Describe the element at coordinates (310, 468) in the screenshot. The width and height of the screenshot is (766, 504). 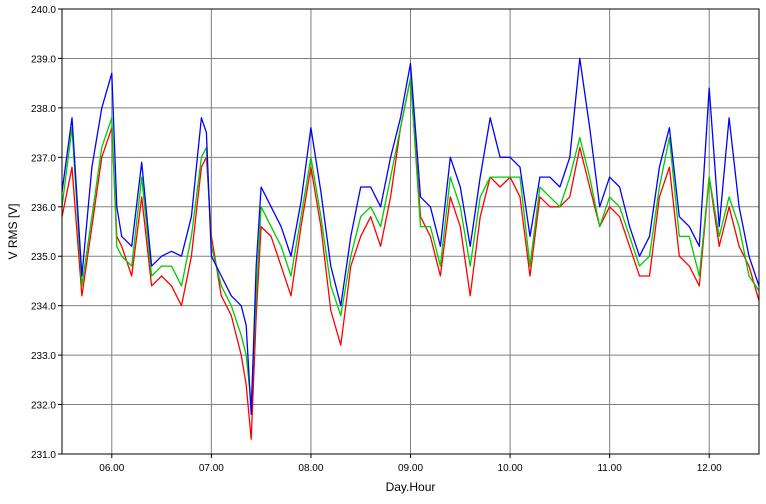
I see `x-tick-label: 08.00` at that location.